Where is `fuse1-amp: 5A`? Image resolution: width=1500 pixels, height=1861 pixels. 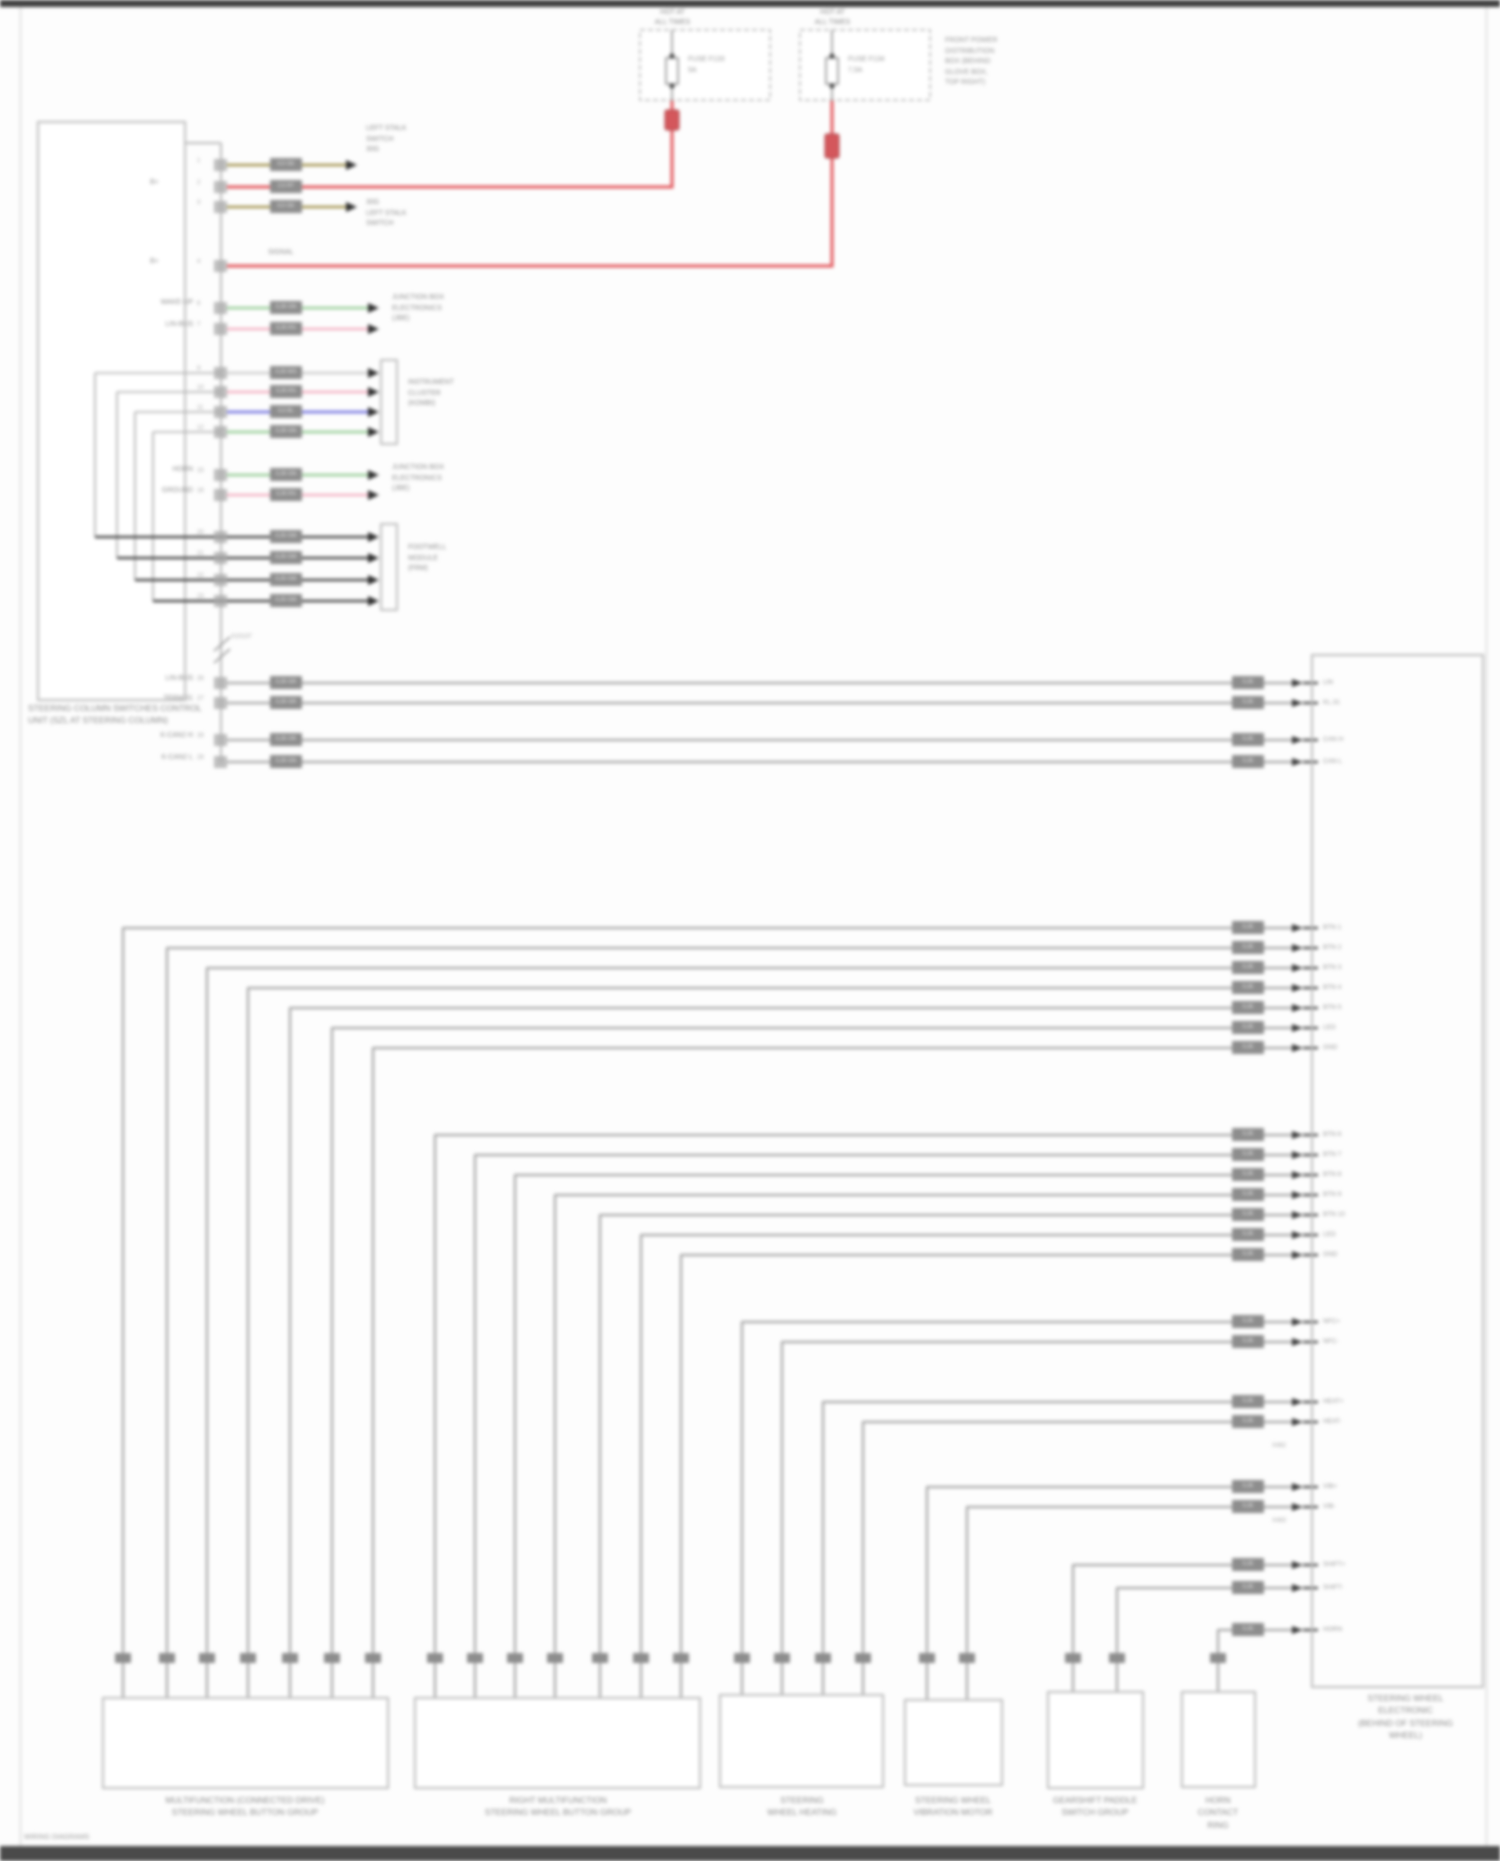 fuse1-amp: 5A is located at coordinates (692, 70).